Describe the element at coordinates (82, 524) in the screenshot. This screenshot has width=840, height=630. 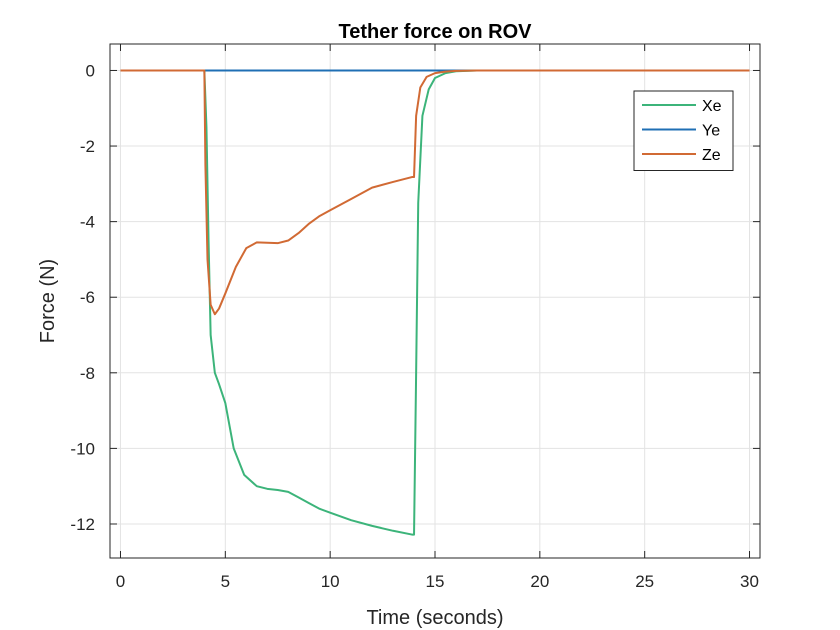
I see `y-tick-label: -12` at that location.